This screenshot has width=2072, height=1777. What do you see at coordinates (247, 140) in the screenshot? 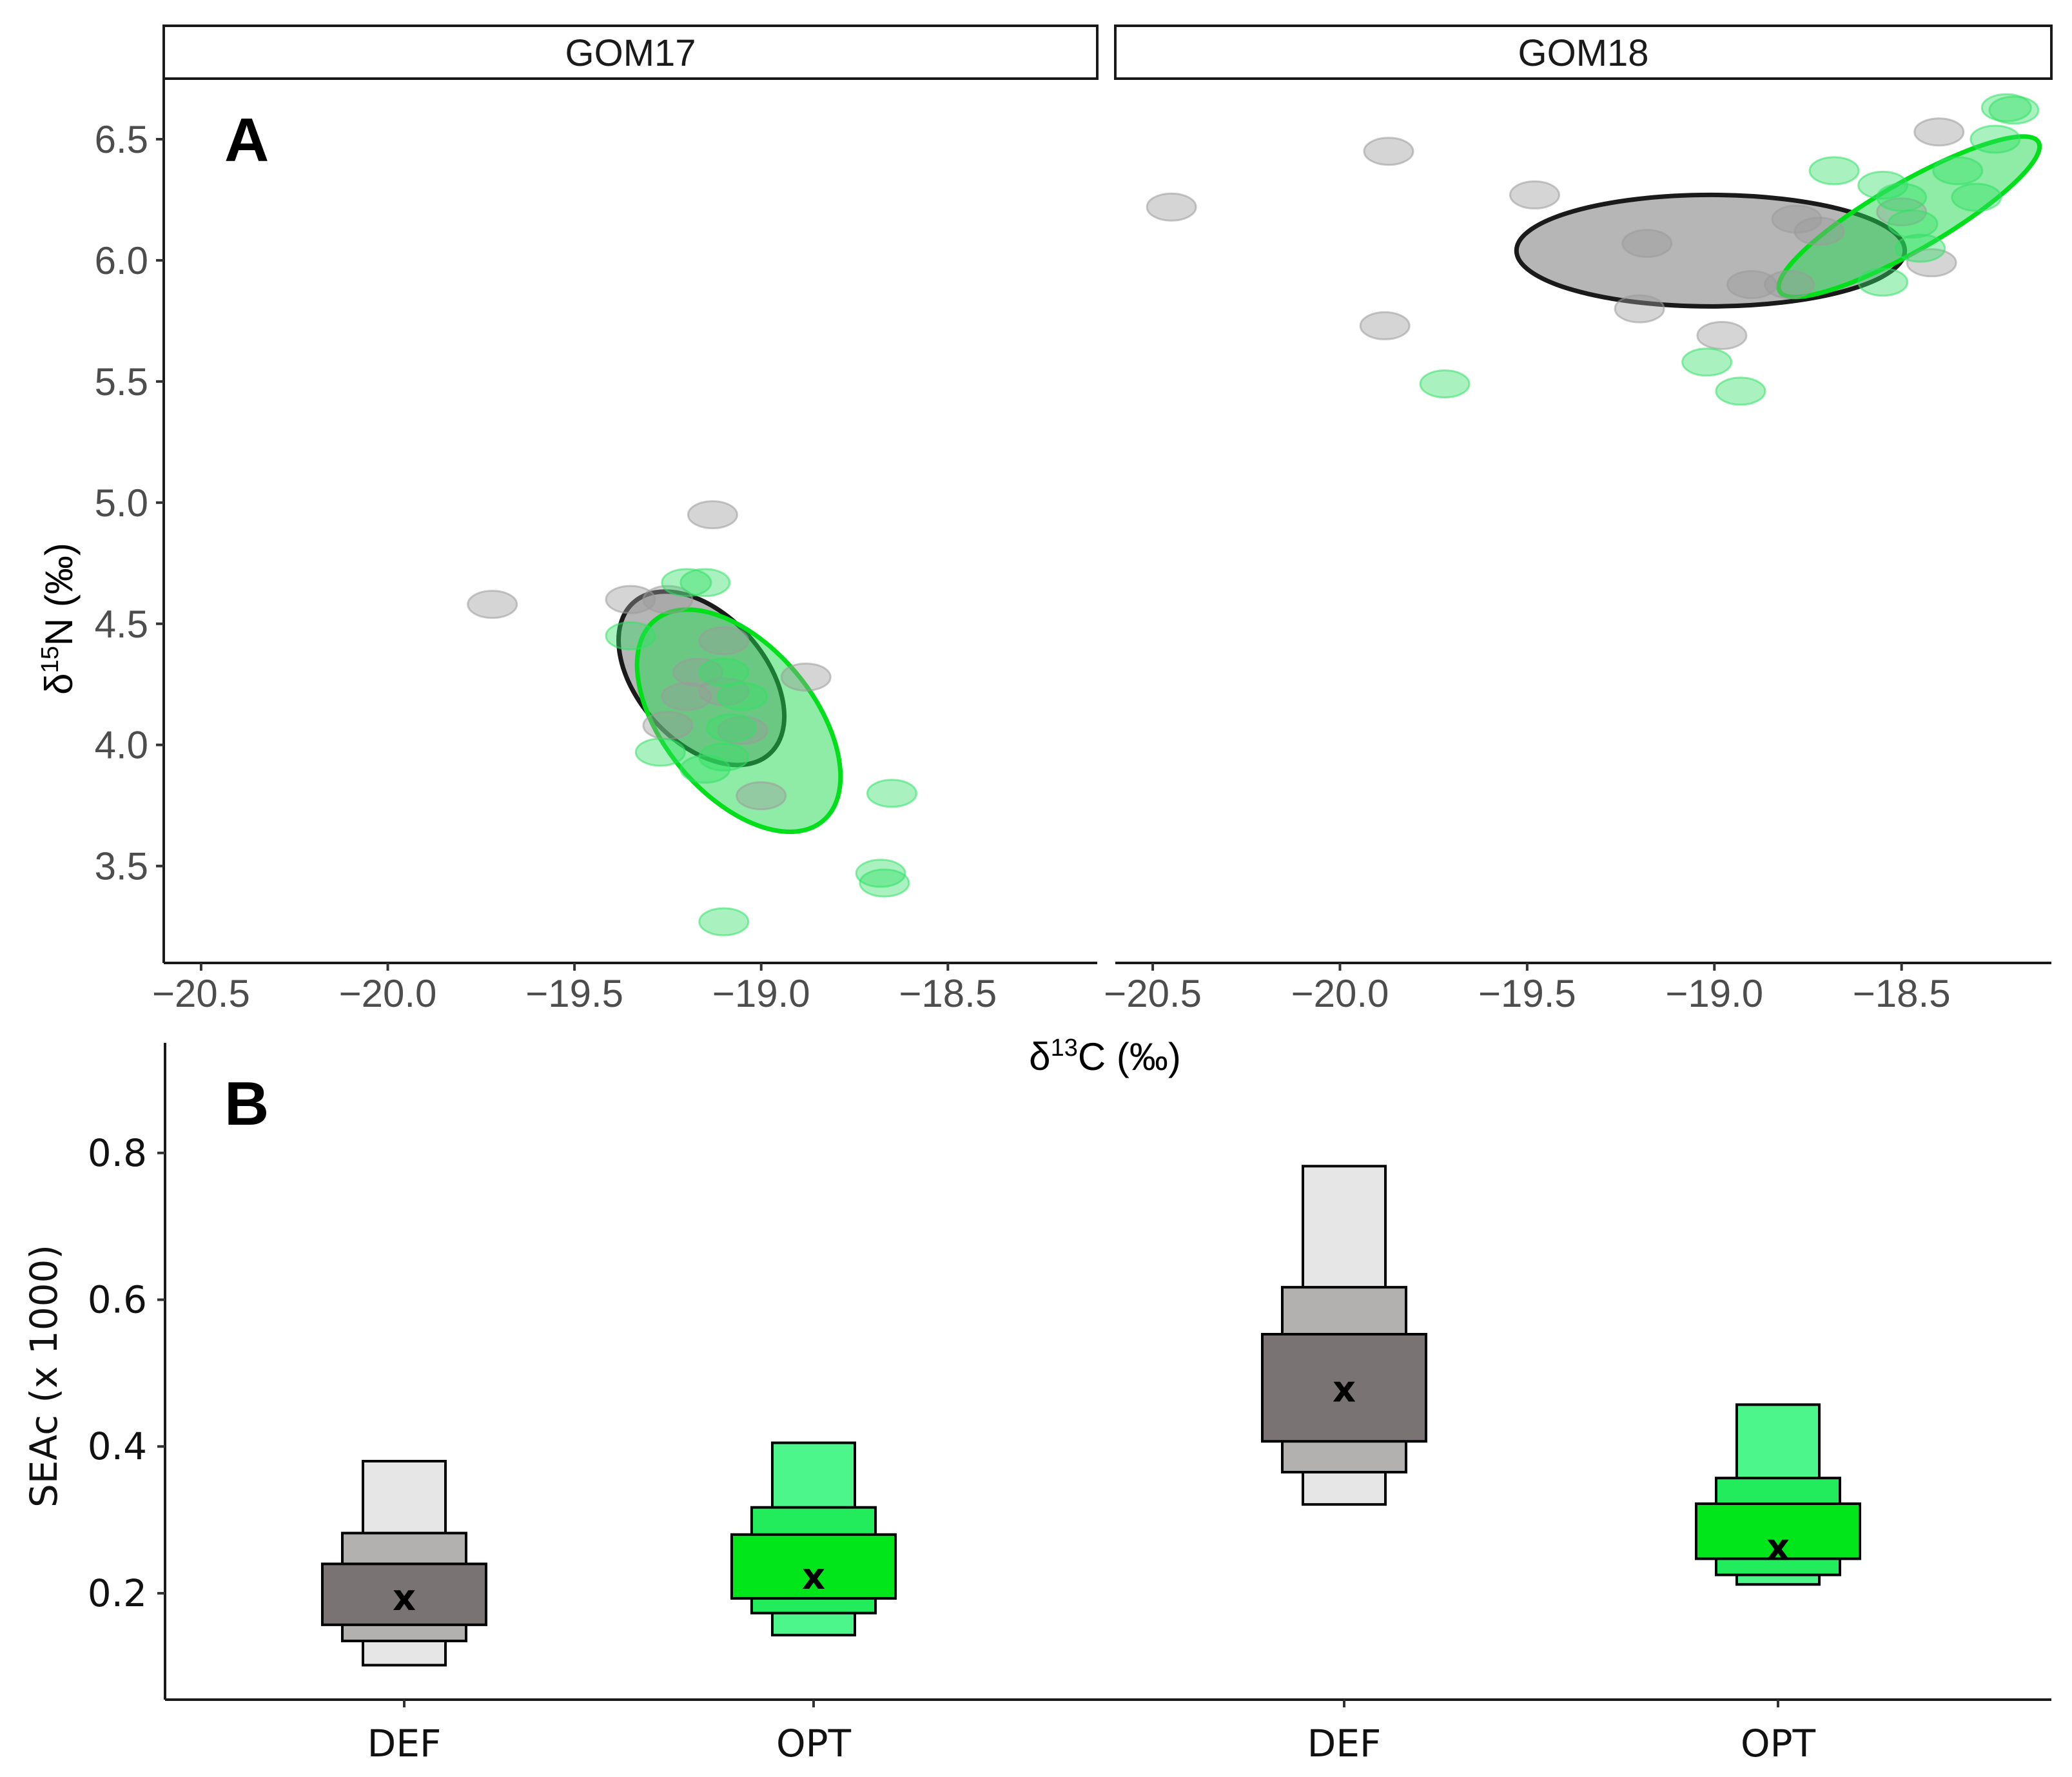
I see `panel-letter-a: A` at bounding box center [247, 140].